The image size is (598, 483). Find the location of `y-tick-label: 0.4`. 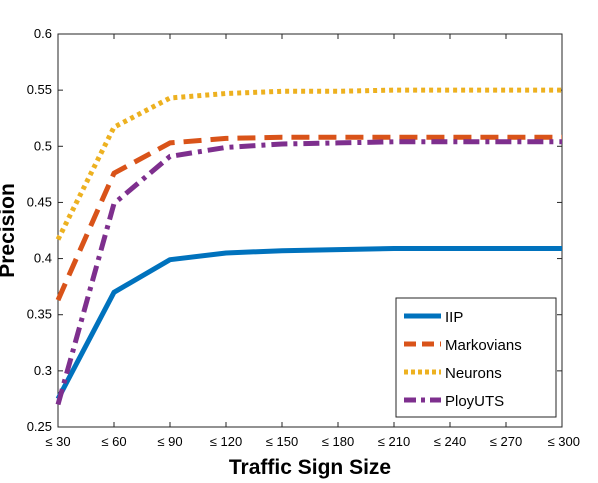

y-tick-label: 0.4 is located at coordinates (43, 258).